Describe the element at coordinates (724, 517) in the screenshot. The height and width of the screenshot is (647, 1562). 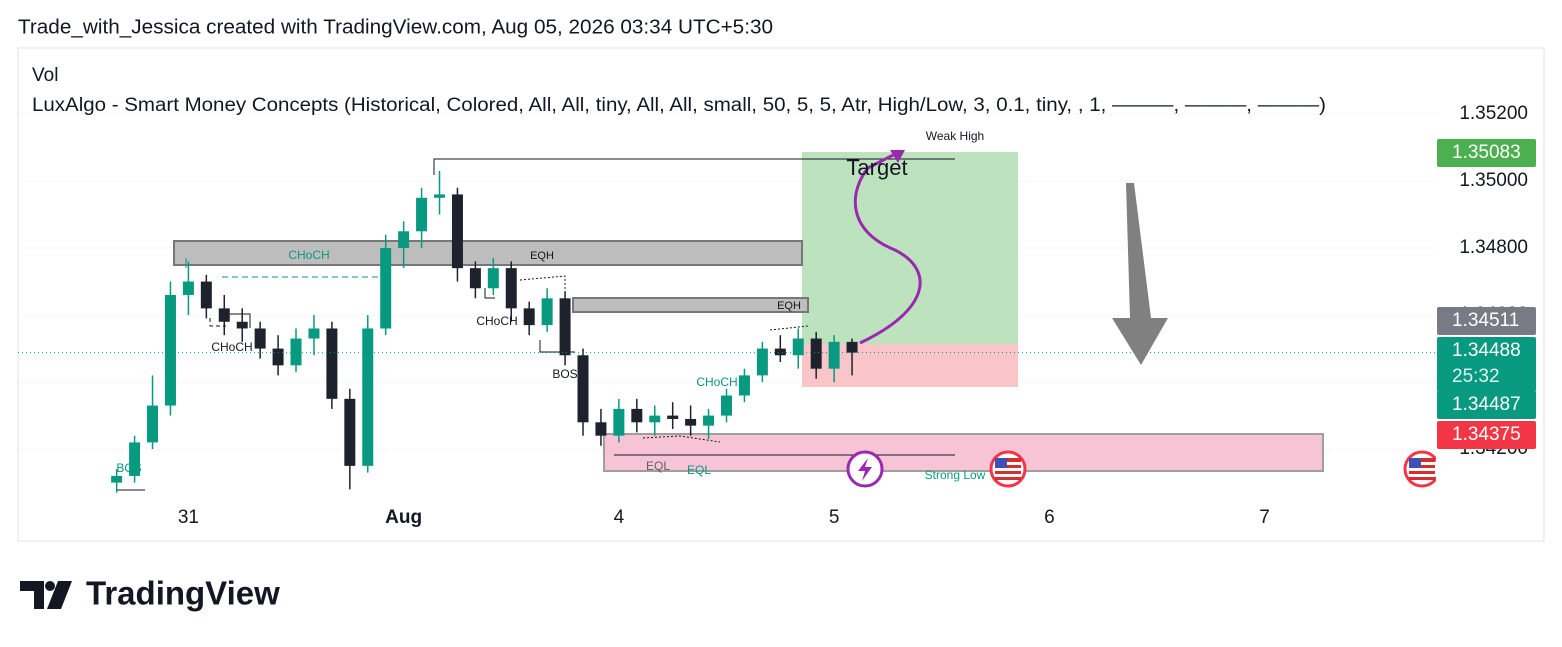
I see `x-axis: 31 Aug 4 5 6 7` at that location.